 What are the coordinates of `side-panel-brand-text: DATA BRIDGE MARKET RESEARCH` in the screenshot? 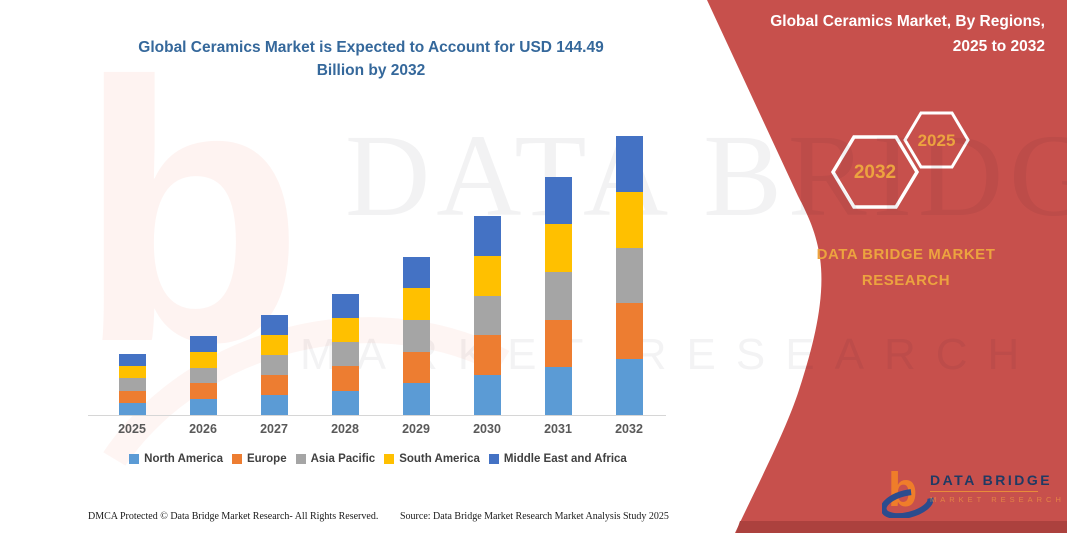 It's located at (906, 268).